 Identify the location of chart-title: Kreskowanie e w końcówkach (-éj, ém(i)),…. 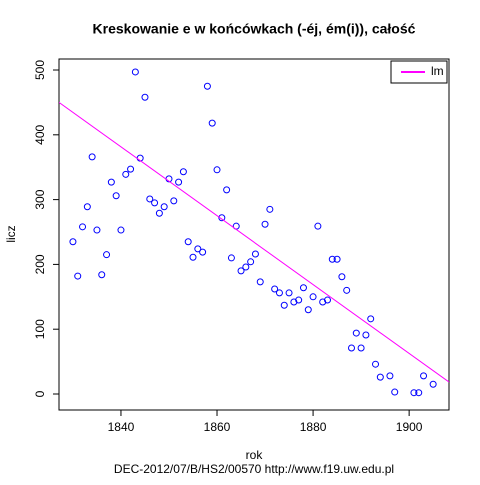
(254, 29).